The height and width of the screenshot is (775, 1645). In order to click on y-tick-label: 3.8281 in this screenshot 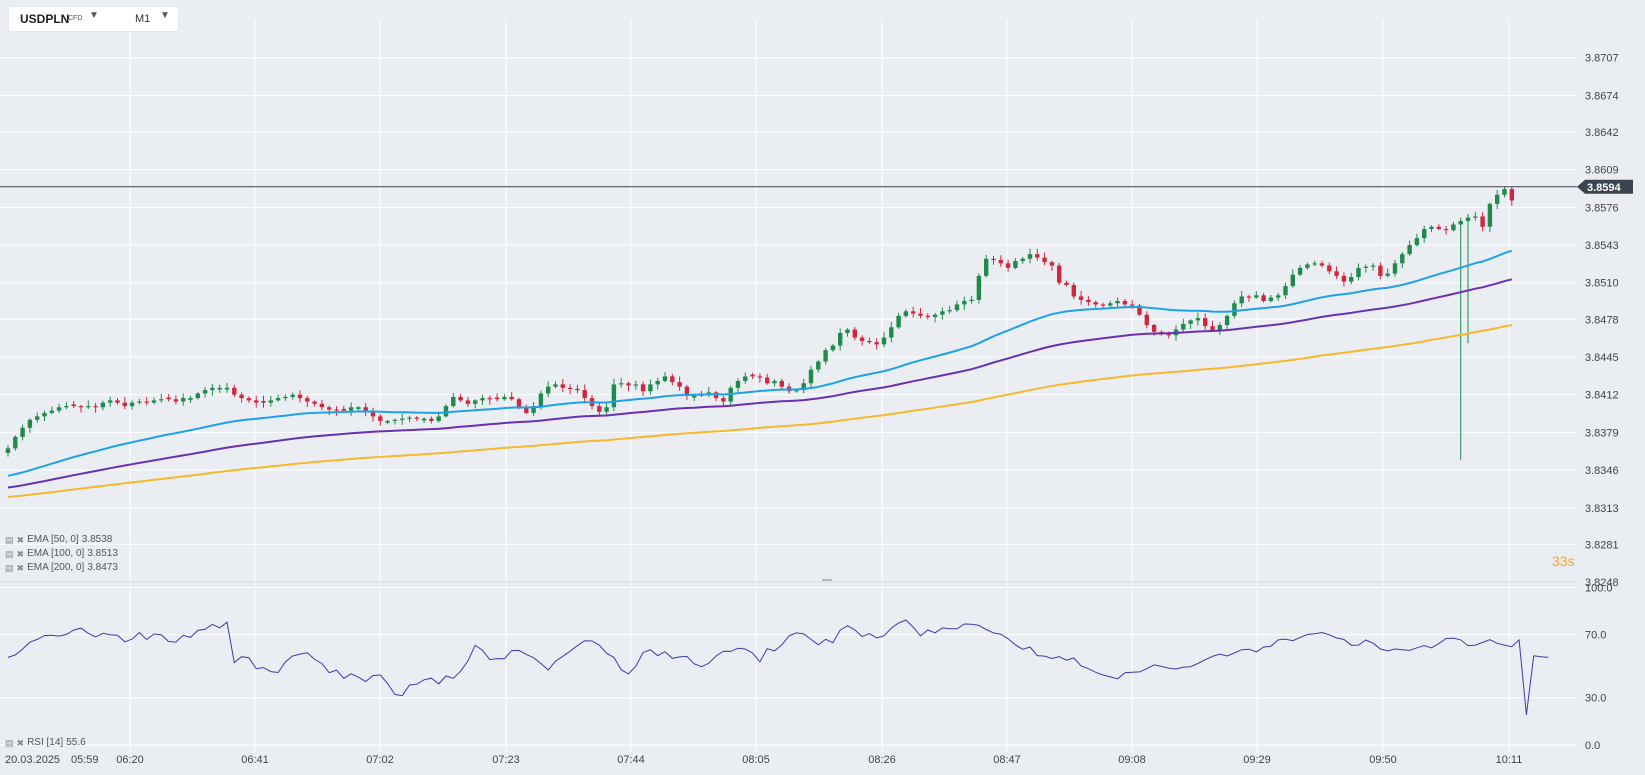, I will do `click(1602, 545)`.